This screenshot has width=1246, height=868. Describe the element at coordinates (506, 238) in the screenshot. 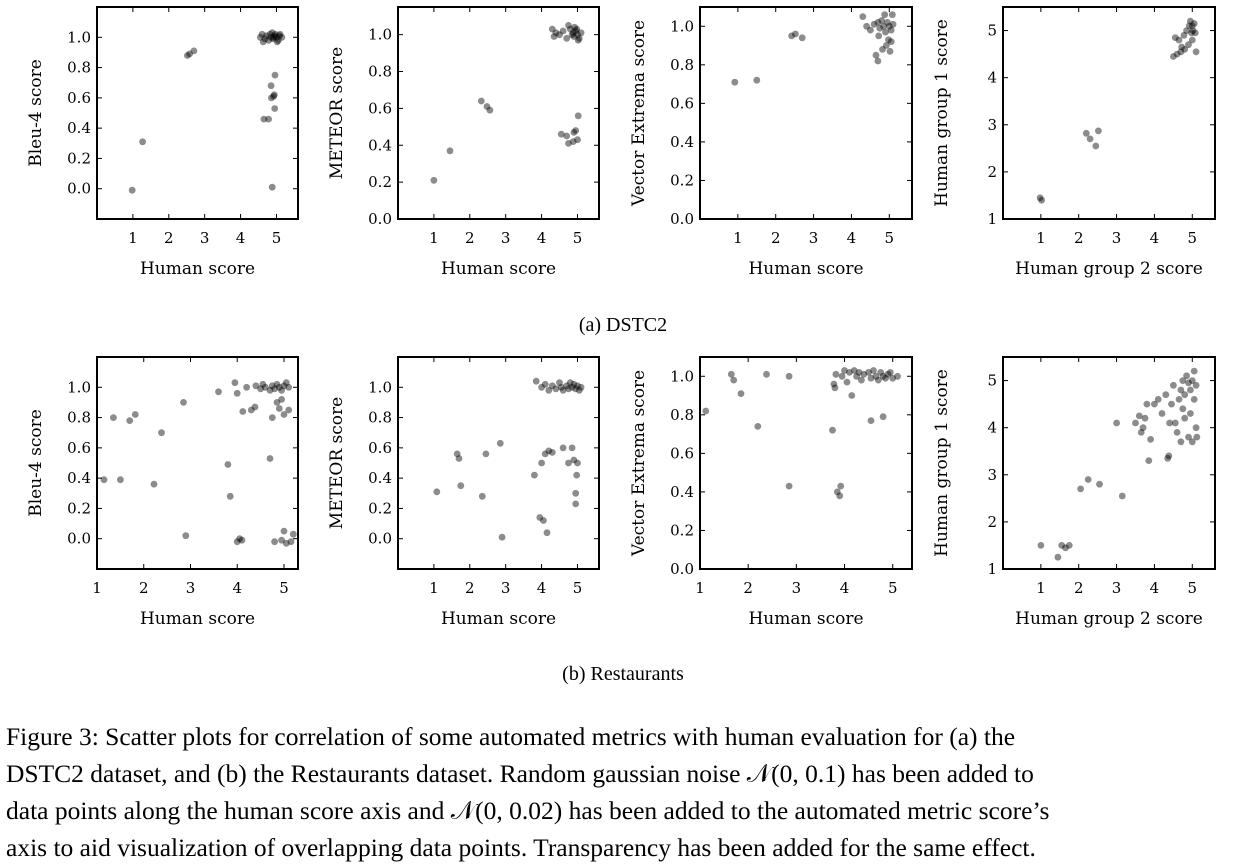

I see `x-tick-label: 3` at that location.